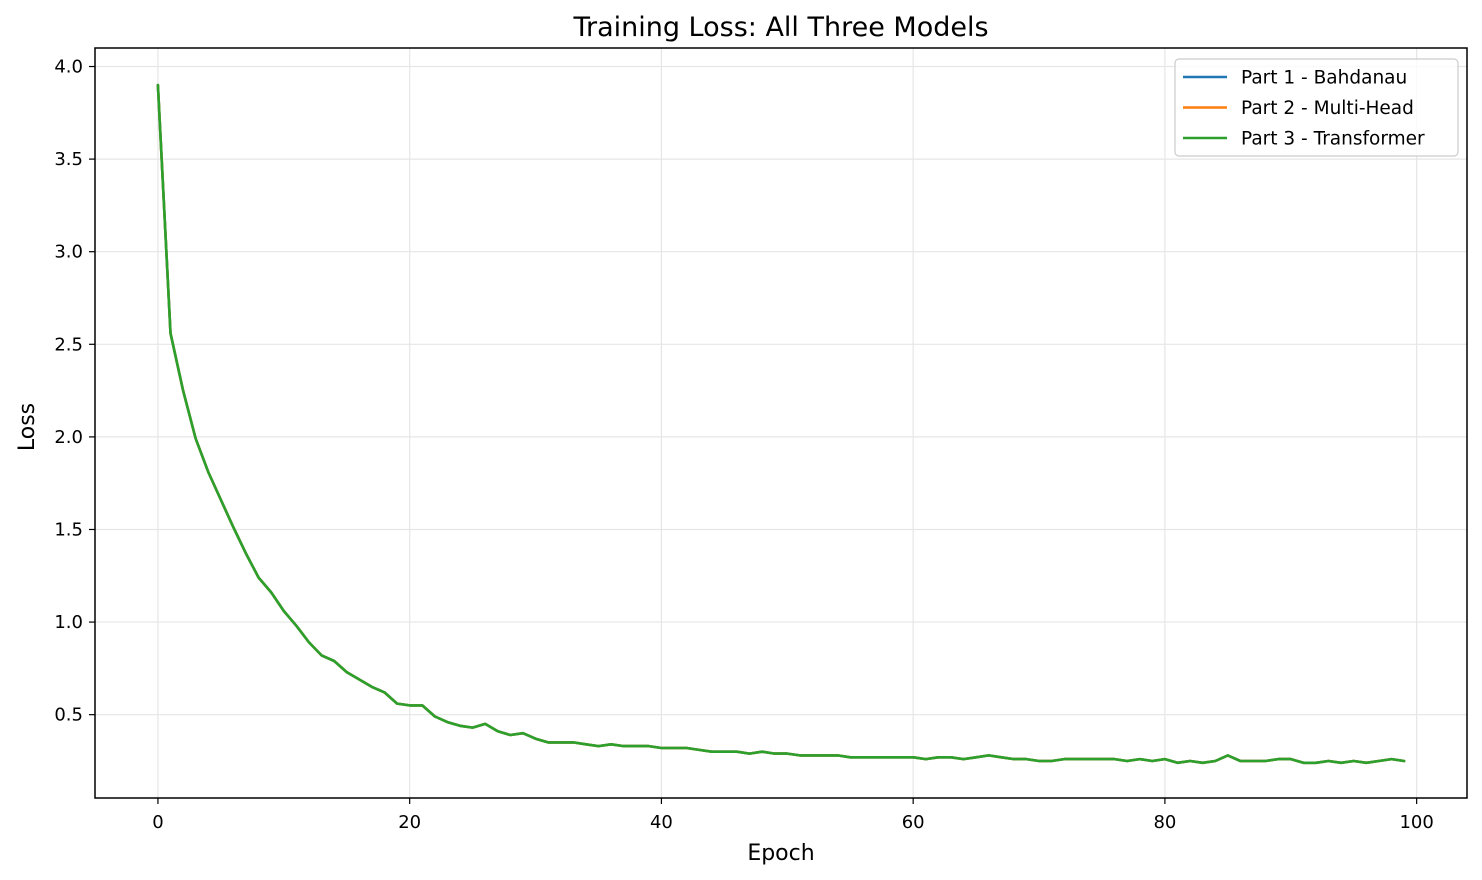 This screenshot has height=880, width=1482. I want to click on legend-label: Part 1 - Bahdanau, so click(1324, 78).